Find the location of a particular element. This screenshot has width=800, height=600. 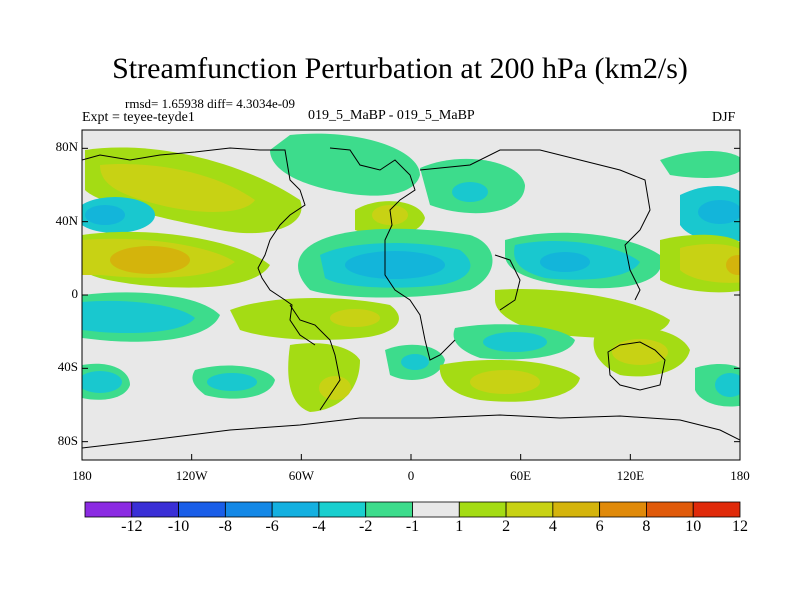

colorbar-label: -12 is located at coordinates (132, 526).